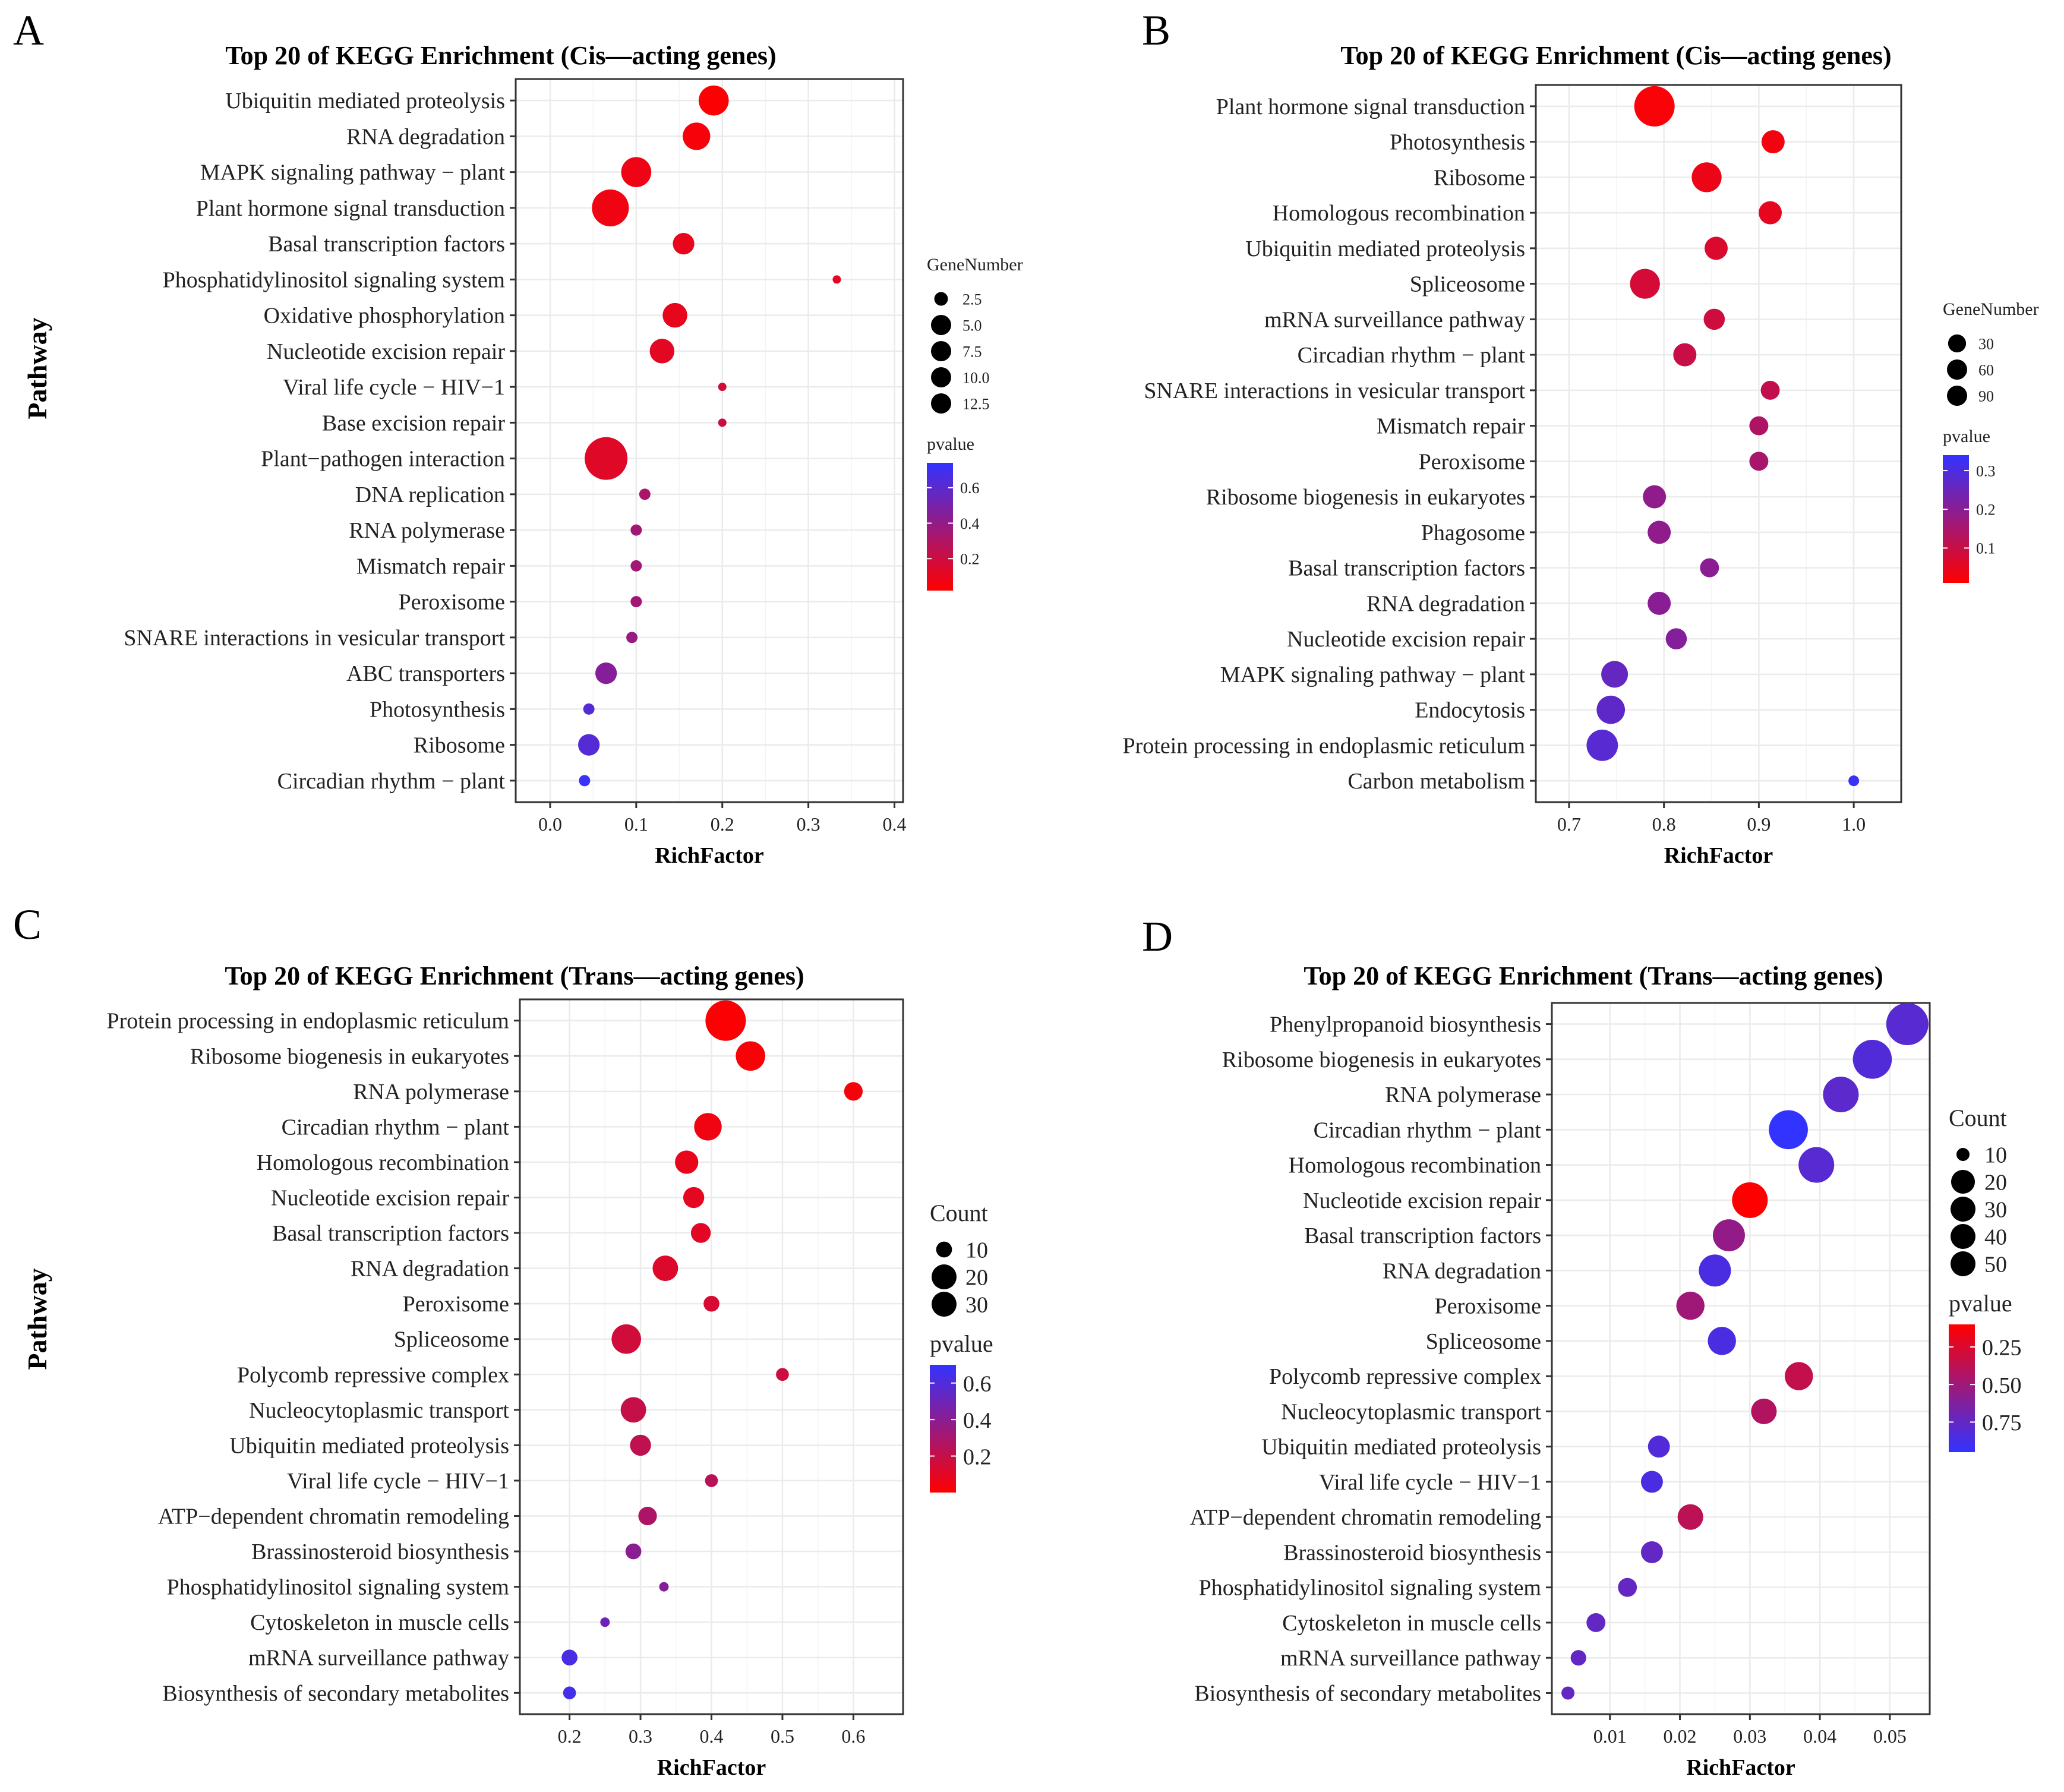 The height and width of the screenshot is (1792, 2064). What do you see at coordinates (353, 172) in the screenshot?
I see `y-tick-label: MAPK signaling pathway − plant` at bounding box center [353, 172].